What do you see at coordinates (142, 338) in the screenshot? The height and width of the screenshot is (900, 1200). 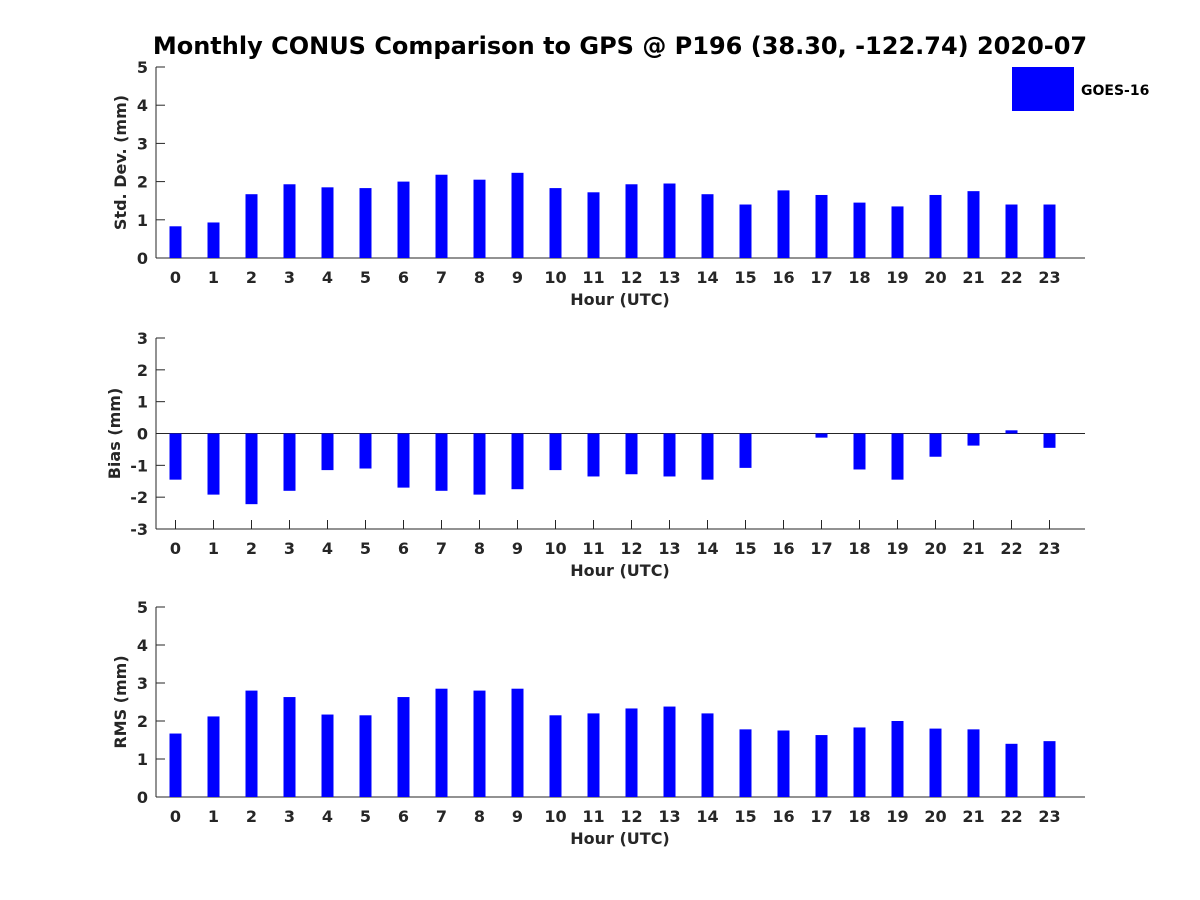 I see `y-tick-label: 3` at bounding box center [142, 338].